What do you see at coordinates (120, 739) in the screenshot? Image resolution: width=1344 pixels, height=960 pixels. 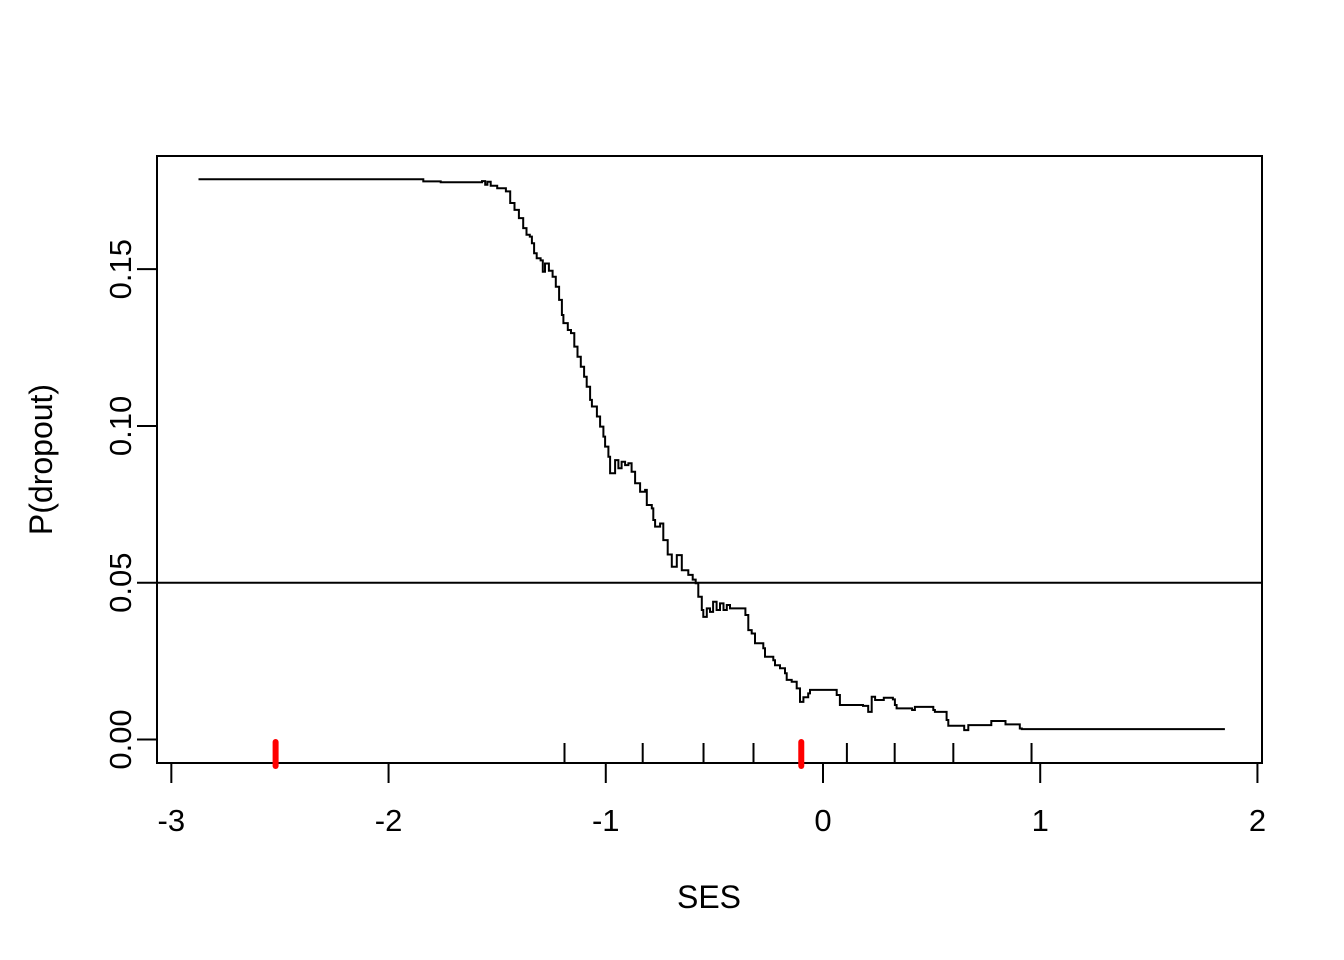 I see `y-axis-tick-label: 0.00` at bounding box center [120, 739].